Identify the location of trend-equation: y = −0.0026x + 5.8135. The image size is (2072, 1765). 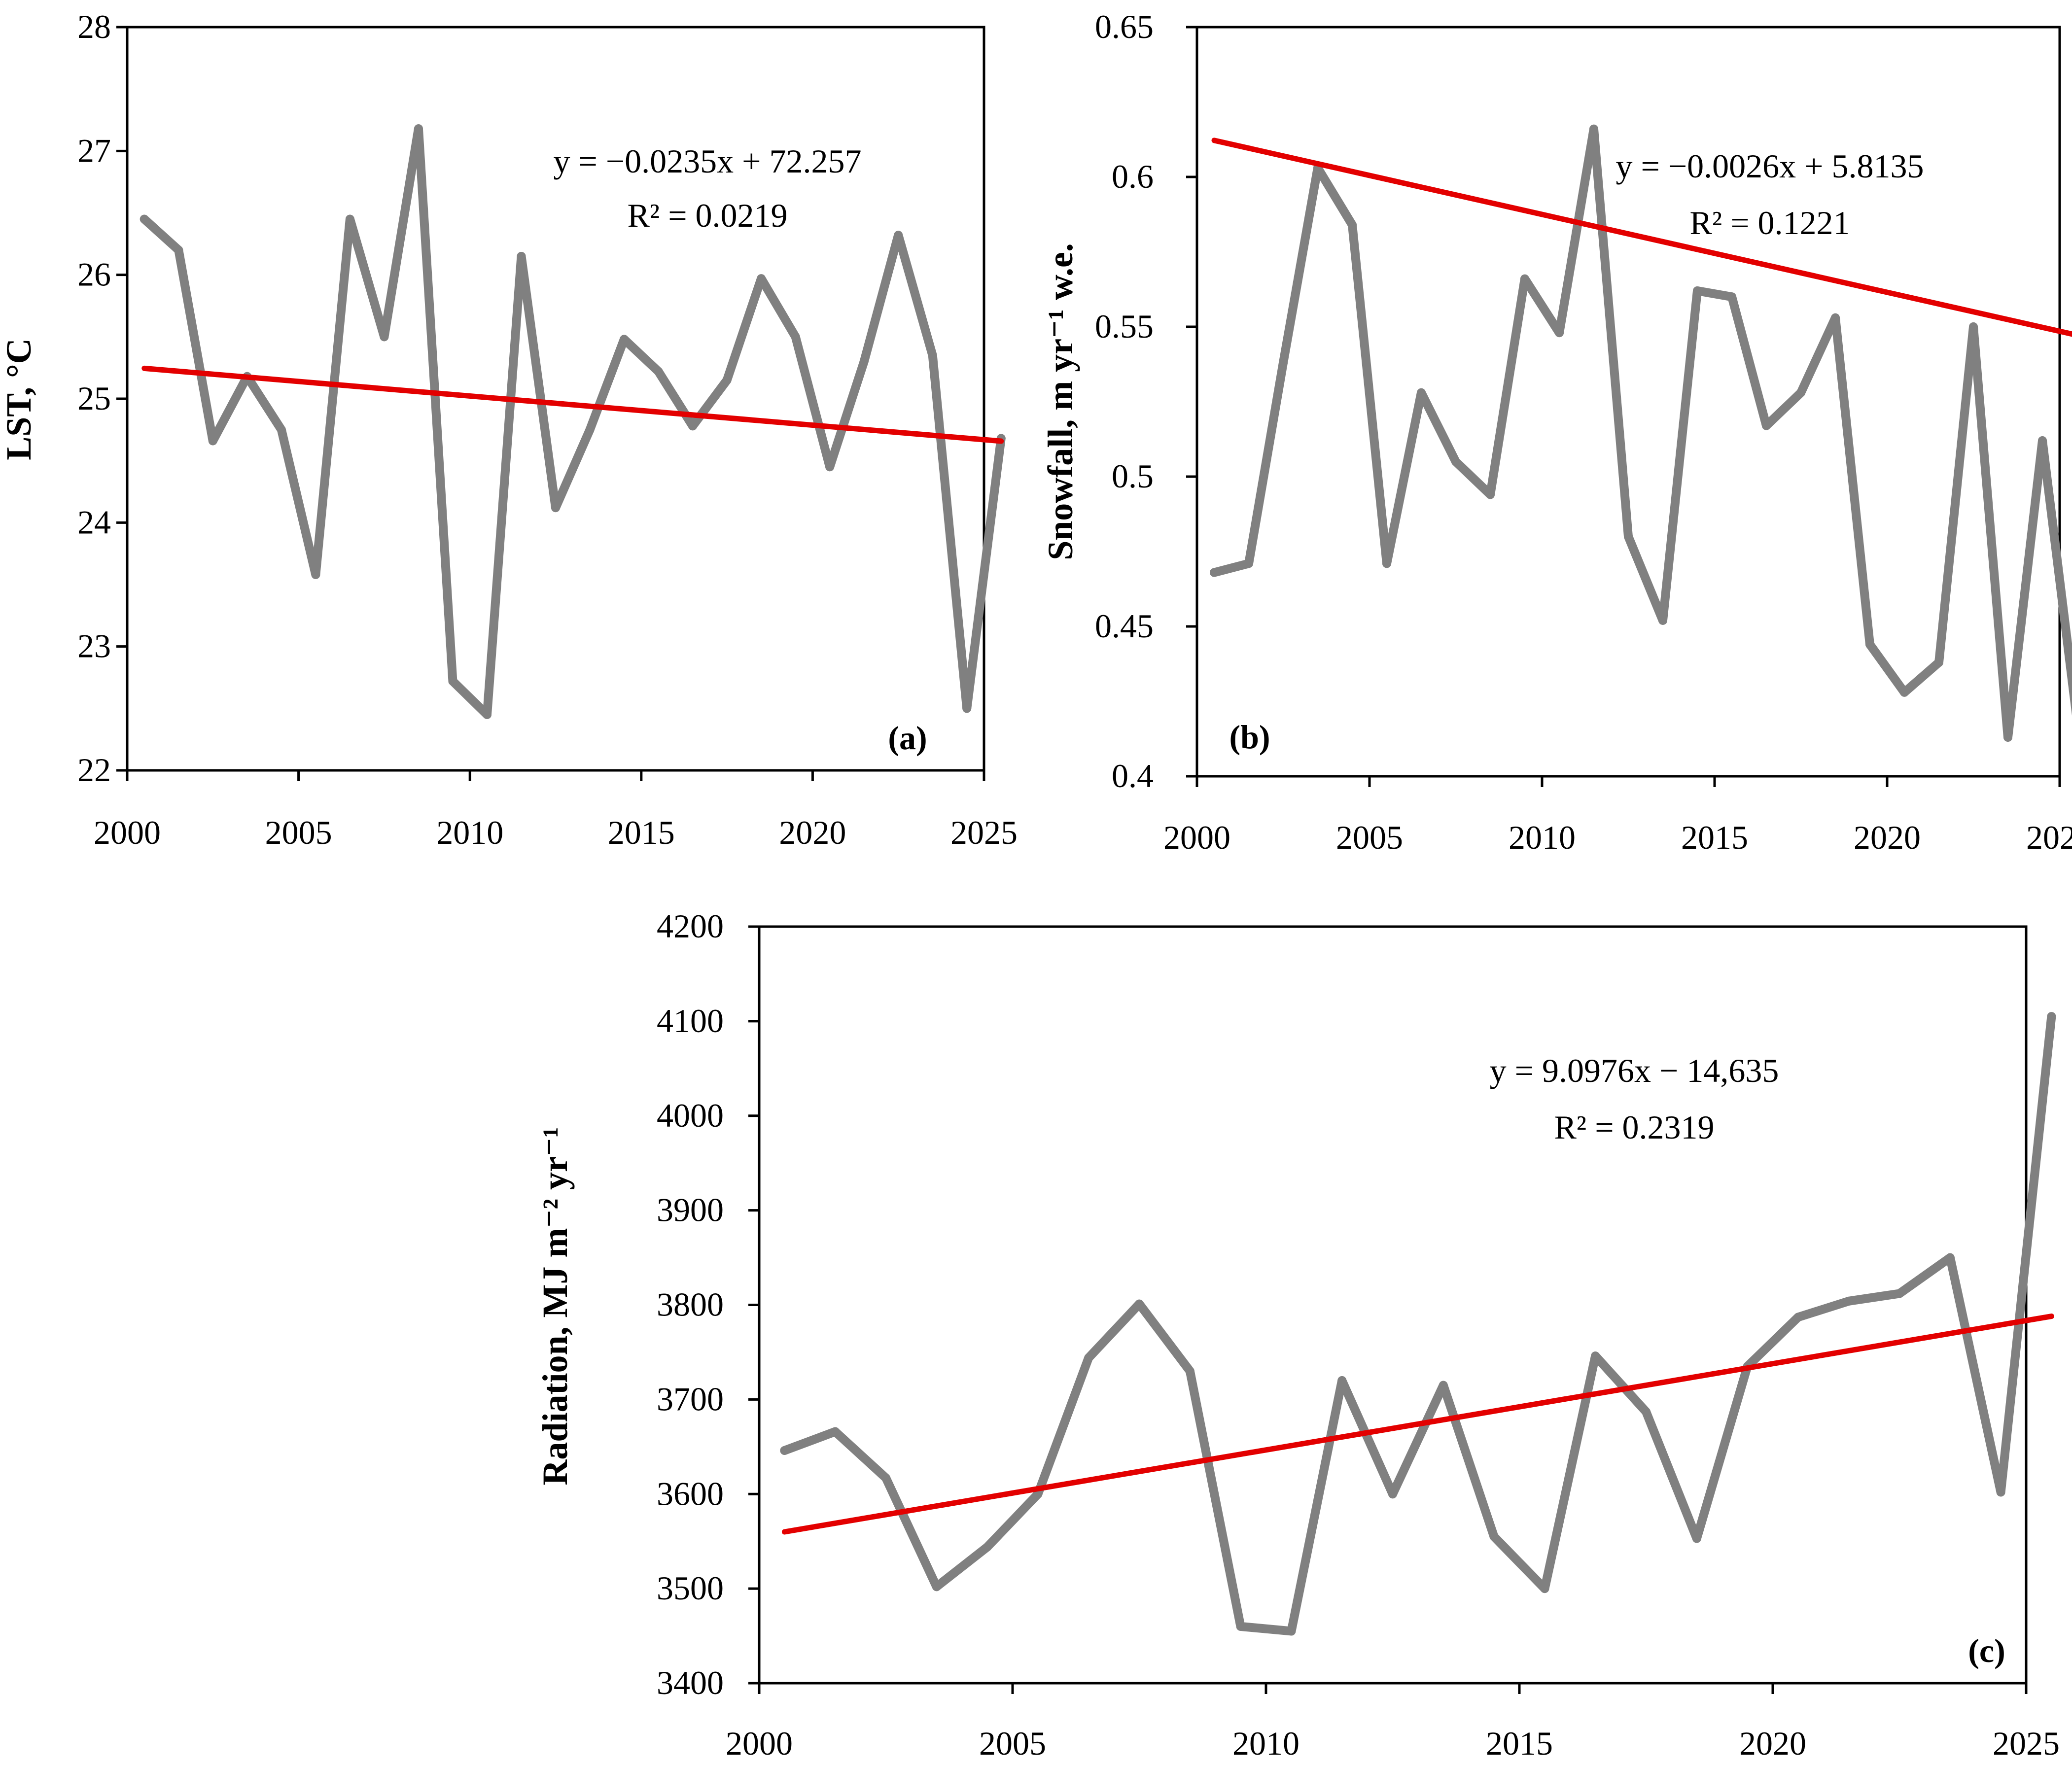
(1769, 166).